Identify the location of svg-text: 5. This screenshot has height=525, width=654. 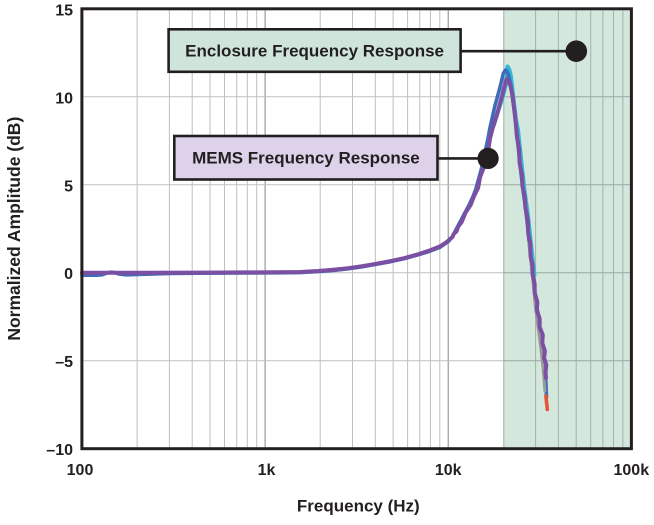
(68, 186).